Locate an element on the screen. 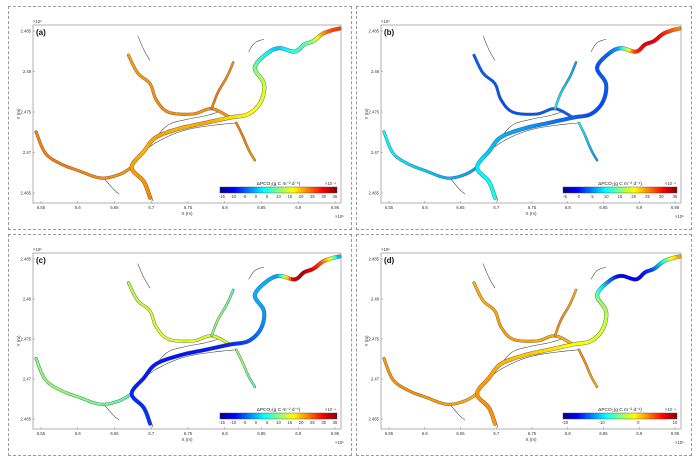  colorbar-tick-label: 20 is located at coordinates (301, 196).